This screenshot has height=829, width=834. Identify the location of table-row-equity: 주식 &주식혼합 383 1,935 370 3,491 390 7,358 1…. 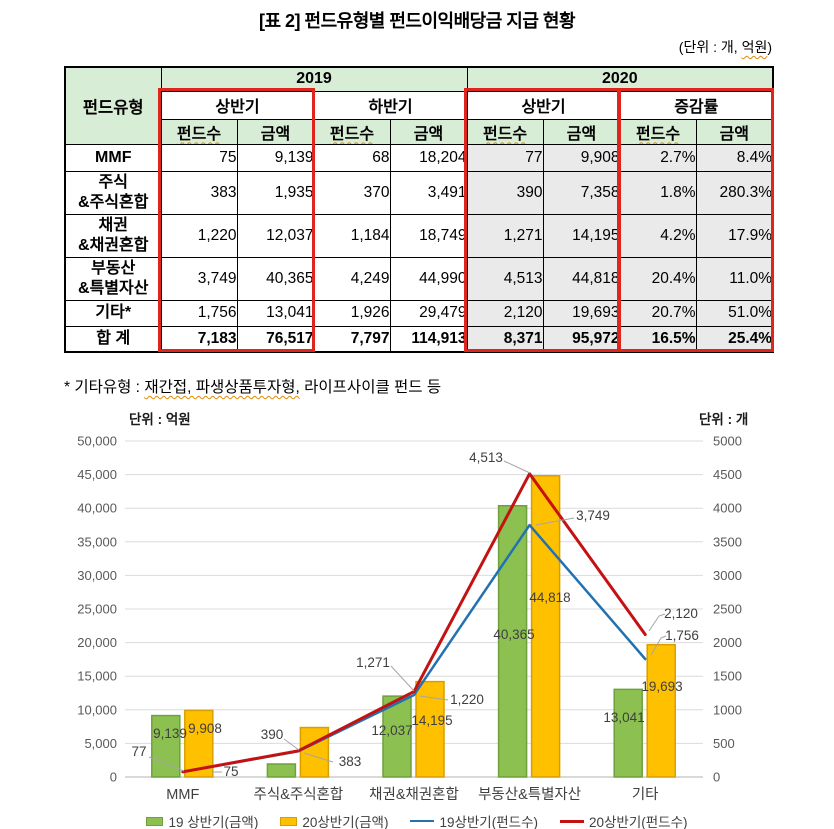
(419, 192).